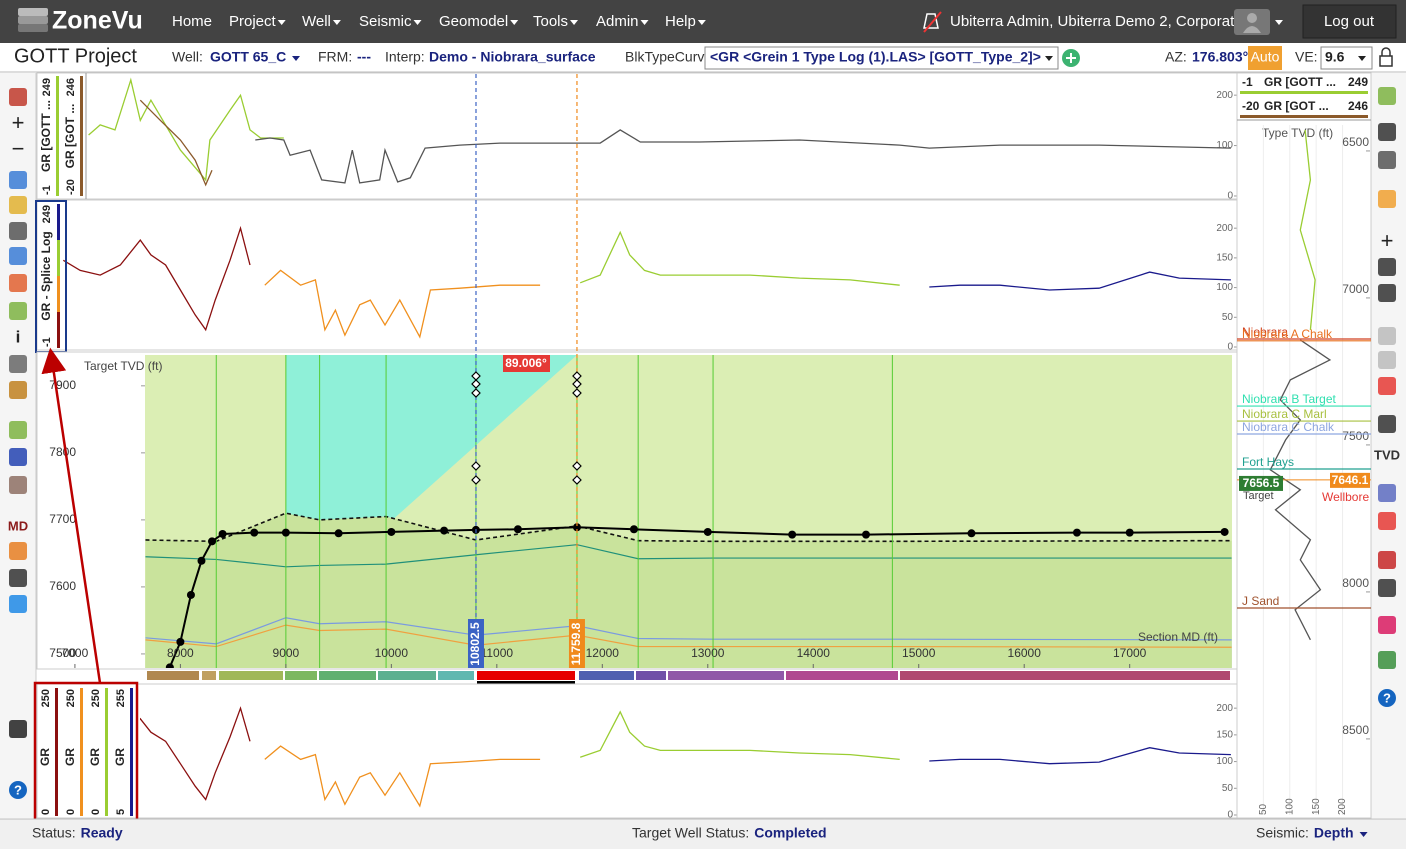  Describe the element at coordinates (617, 21) in the screenshot. I see `nav-menu-item: Admin` at that location.